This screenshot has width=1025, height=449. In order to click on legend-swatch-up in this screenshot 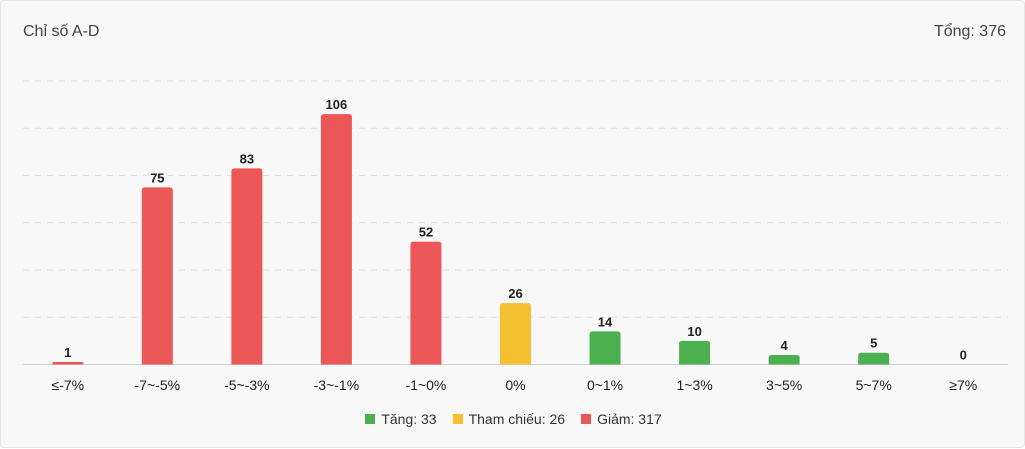, I will do `click(370, 419)`.